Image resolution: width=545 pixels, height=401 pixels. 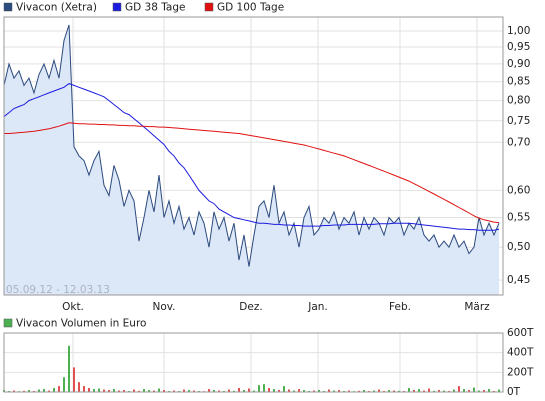 I want to click on x-tick-label: Feb., so click(x=400, y=307).